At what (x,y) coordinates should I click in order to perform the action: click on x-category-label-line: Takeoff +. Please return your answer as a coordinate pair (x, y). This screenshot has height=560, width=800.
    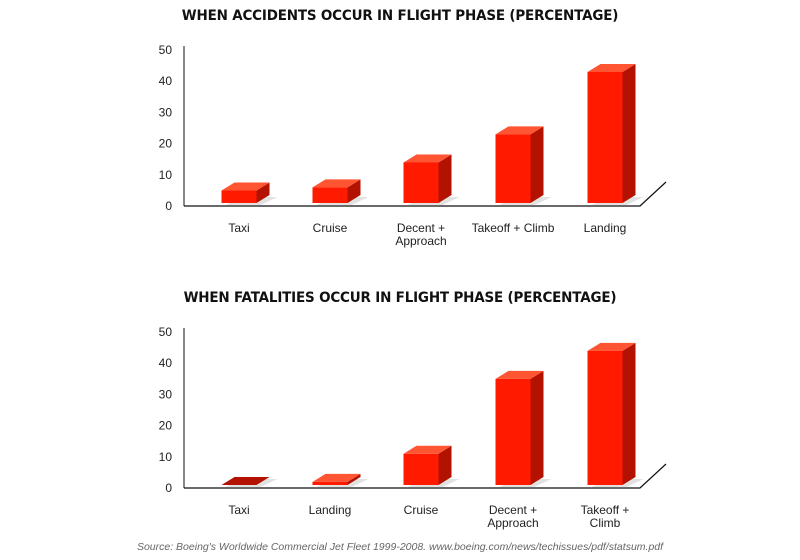
    Looking at the image, I should click on (605, 510).